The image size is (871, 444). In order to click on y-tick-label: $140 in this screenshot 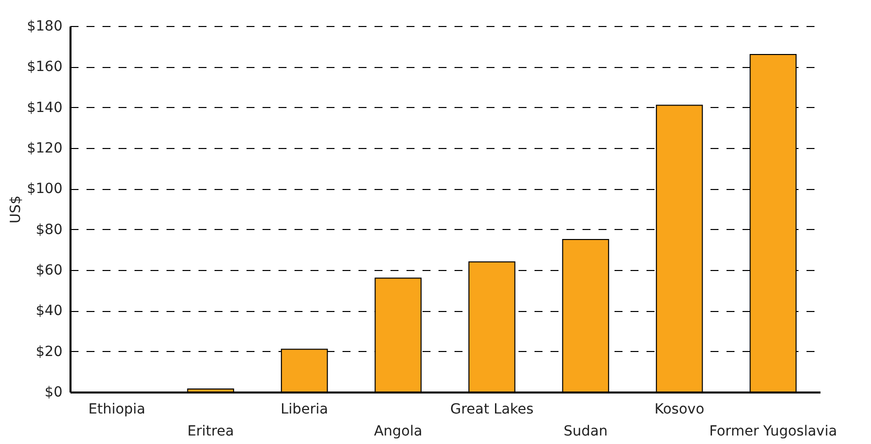, I will do `click(44, 108)`.